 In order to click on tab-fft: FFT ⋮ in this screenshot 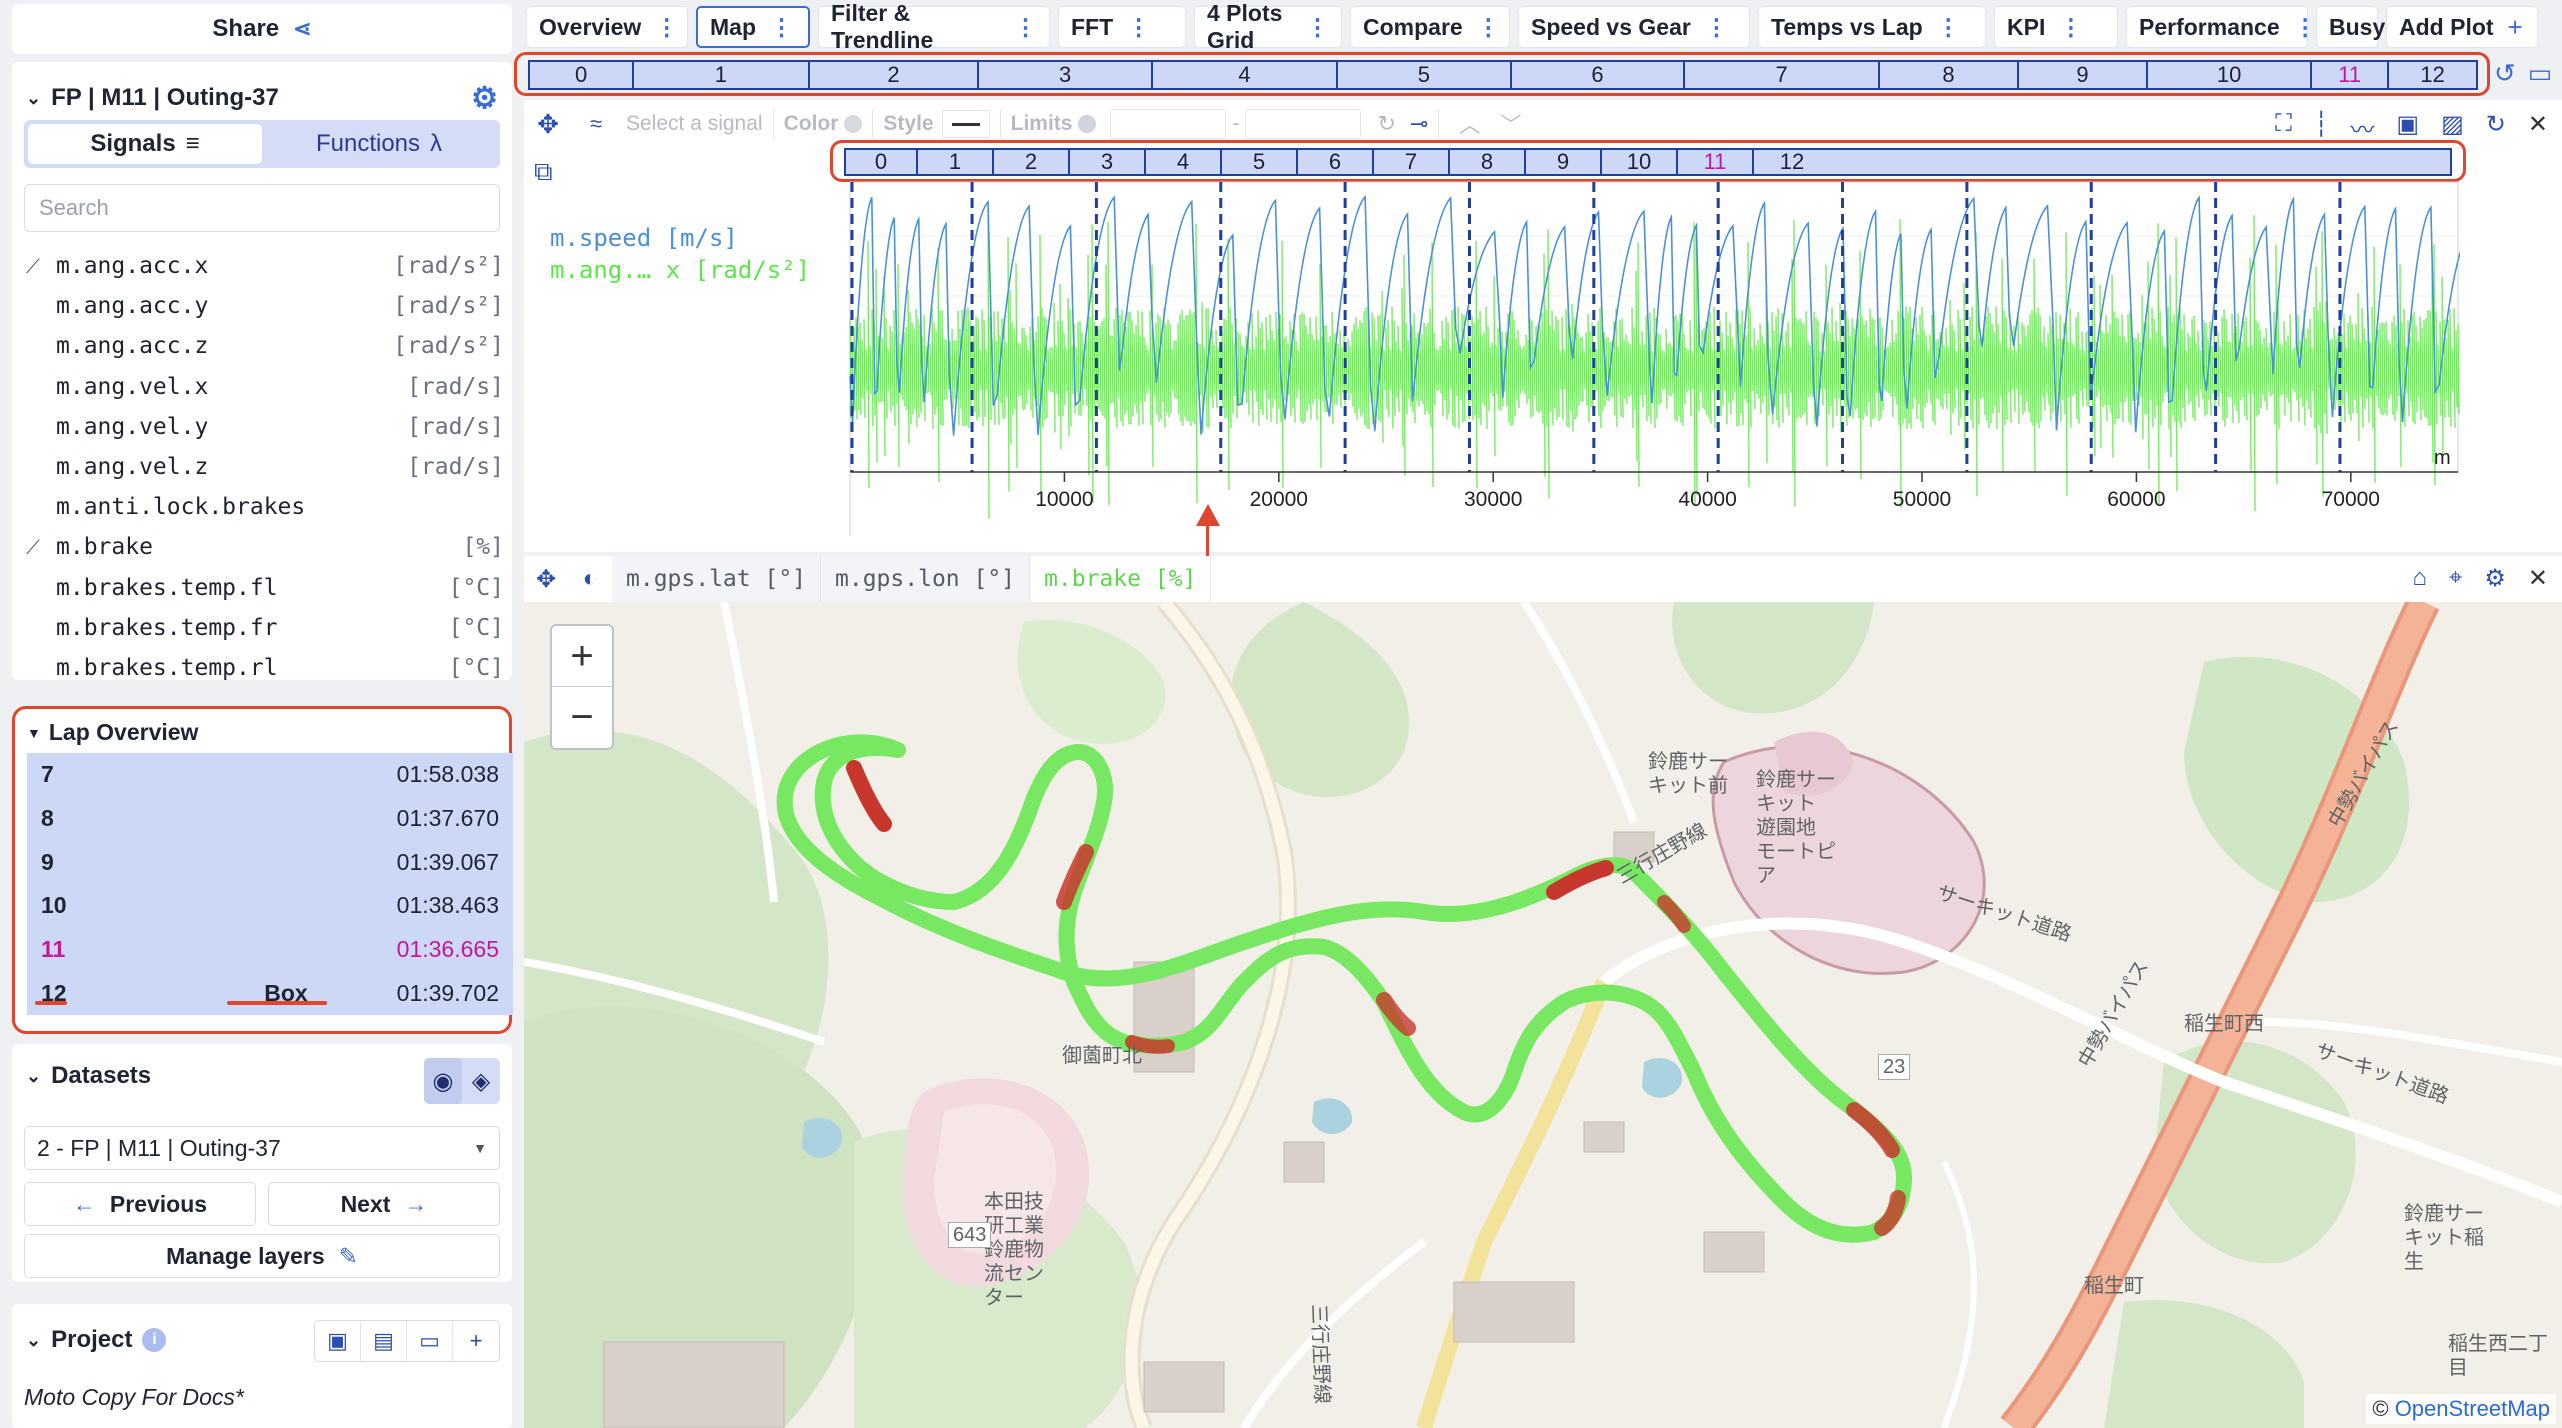, I will do `click(1122, 27)`.